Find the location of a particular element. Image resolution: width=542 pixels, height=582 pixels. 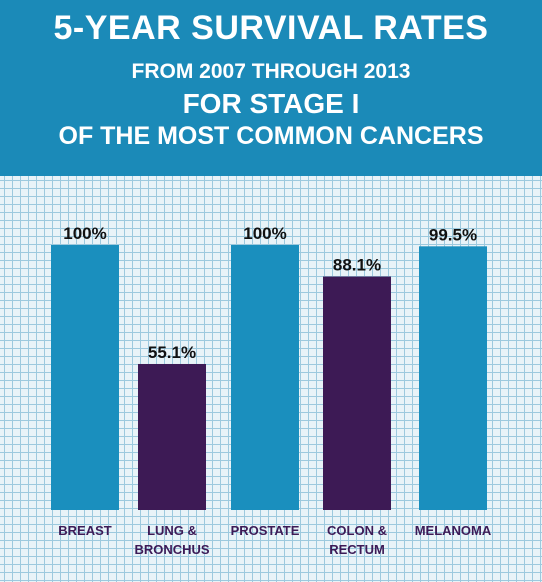

value-label-4: 99.5% is located at coordinates (453, 234).